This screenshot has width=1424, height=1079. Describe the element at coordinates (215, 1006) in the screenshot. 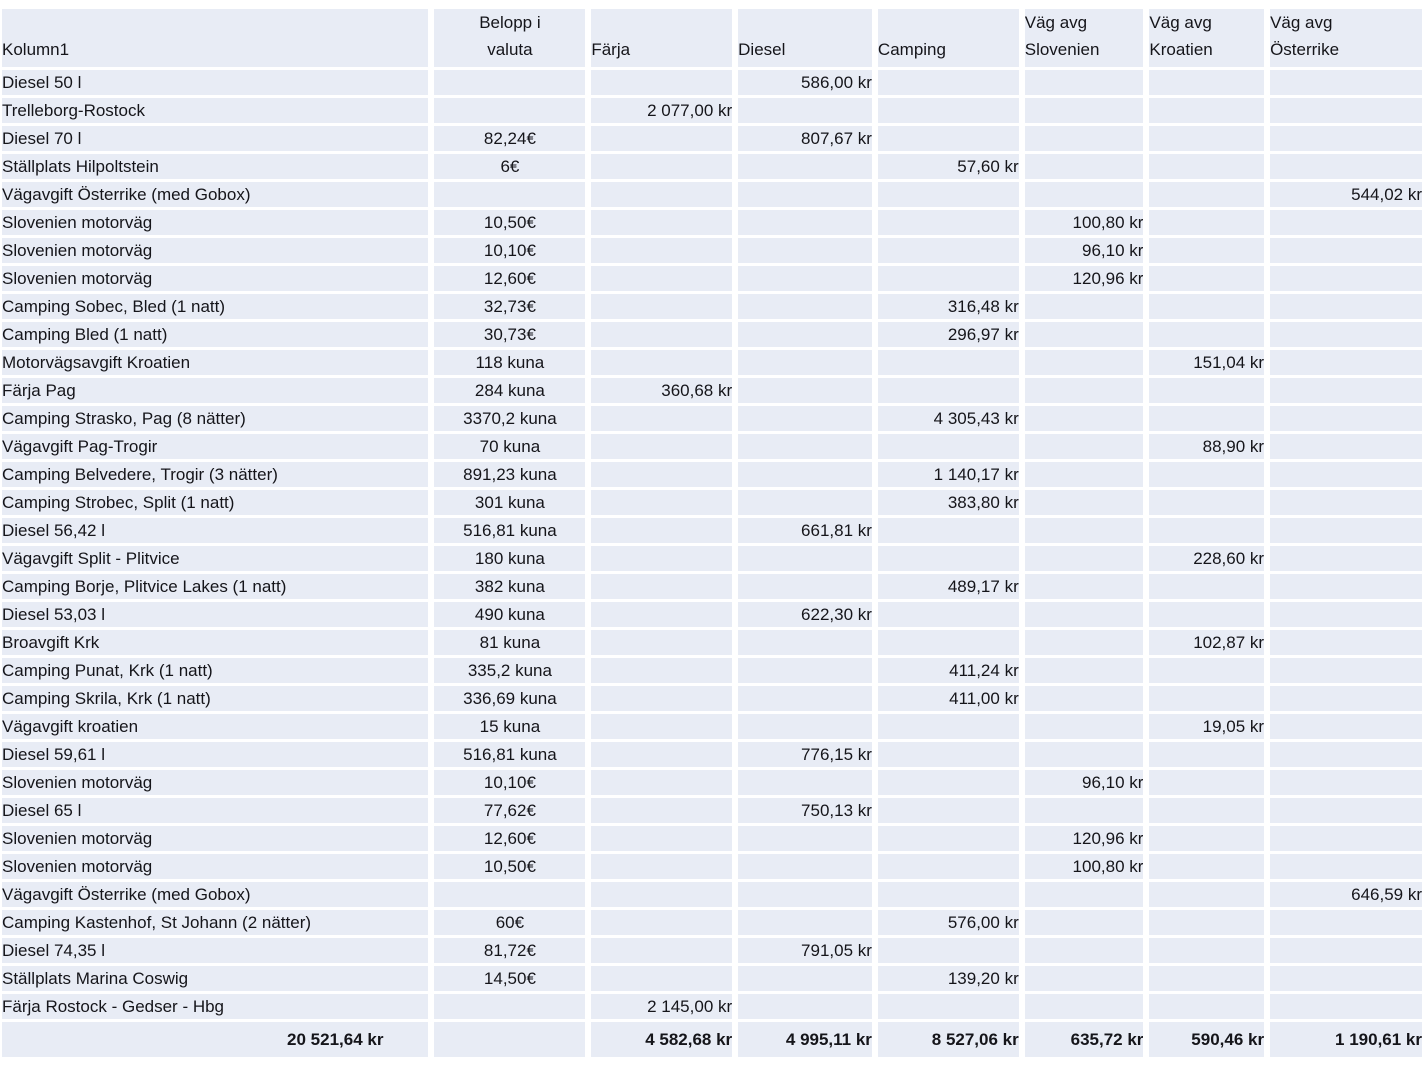

I see `cell-name: Färja Rostock - Gedser - Hbg` at that location.